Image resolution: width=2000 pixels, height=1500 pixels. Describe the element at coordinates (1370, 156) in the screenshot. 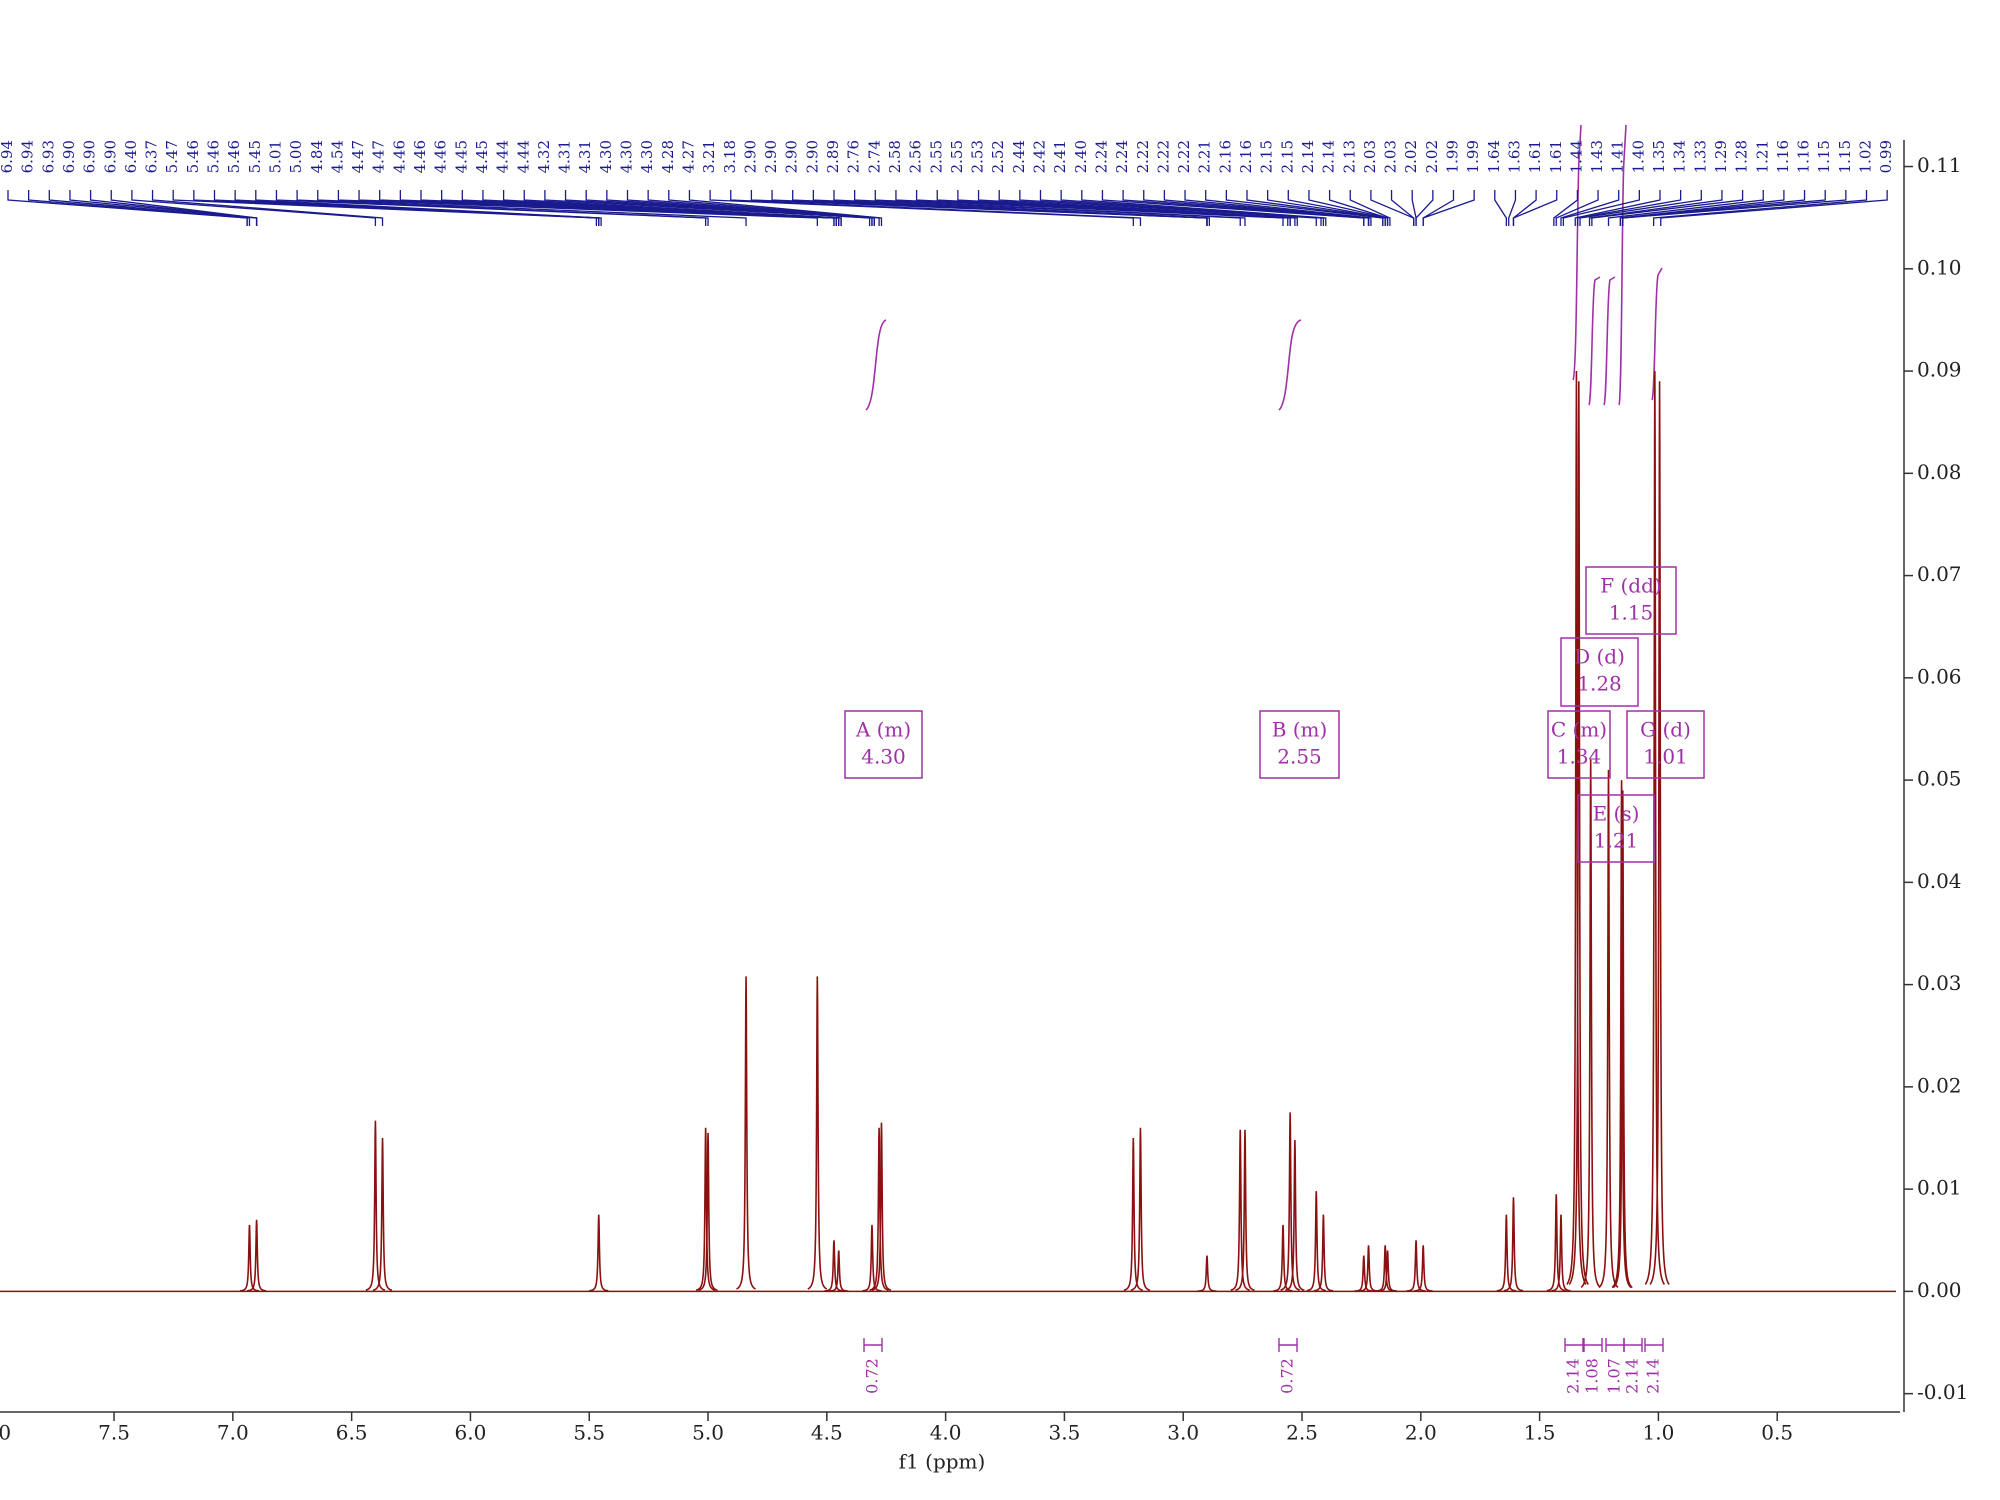

I see `peak-label: 2.03` at that location.